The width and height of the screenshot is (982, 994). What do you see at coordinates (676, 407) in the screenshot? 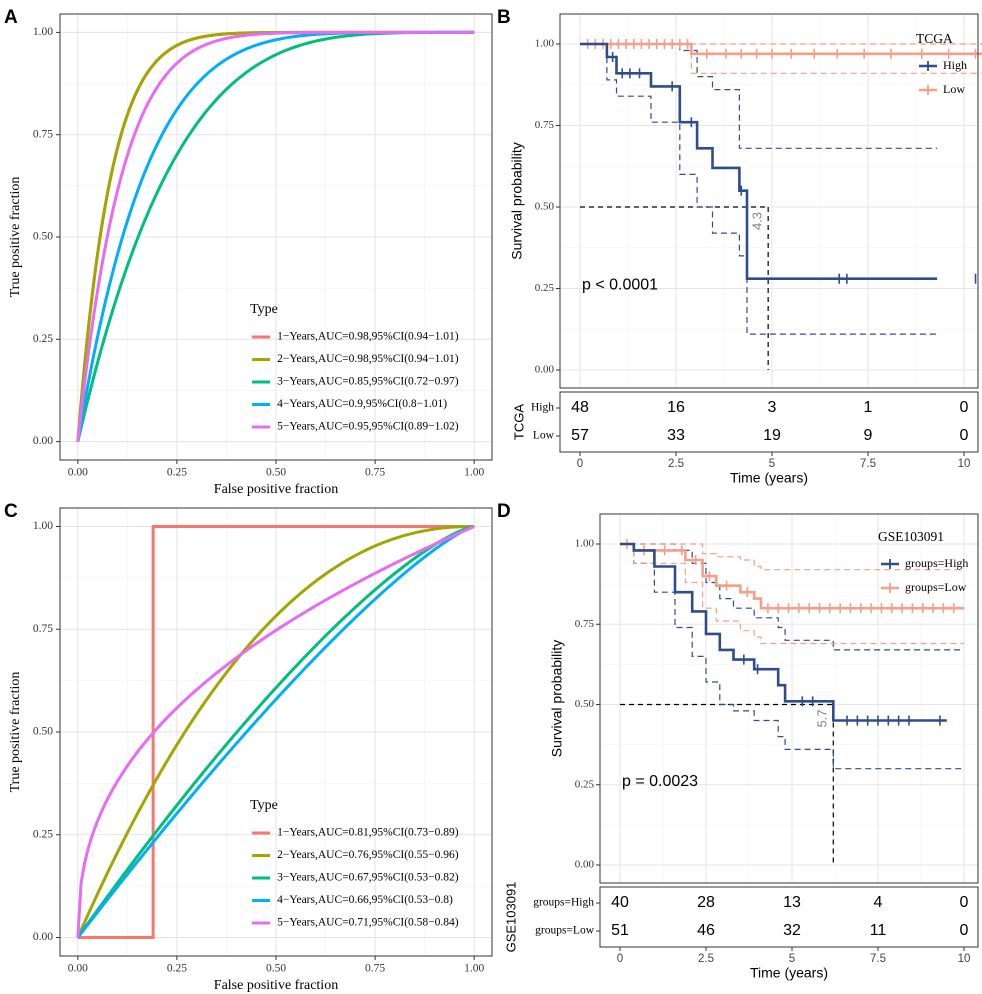
I see `risk-table-count: 16` at bounding box center [676, 407].